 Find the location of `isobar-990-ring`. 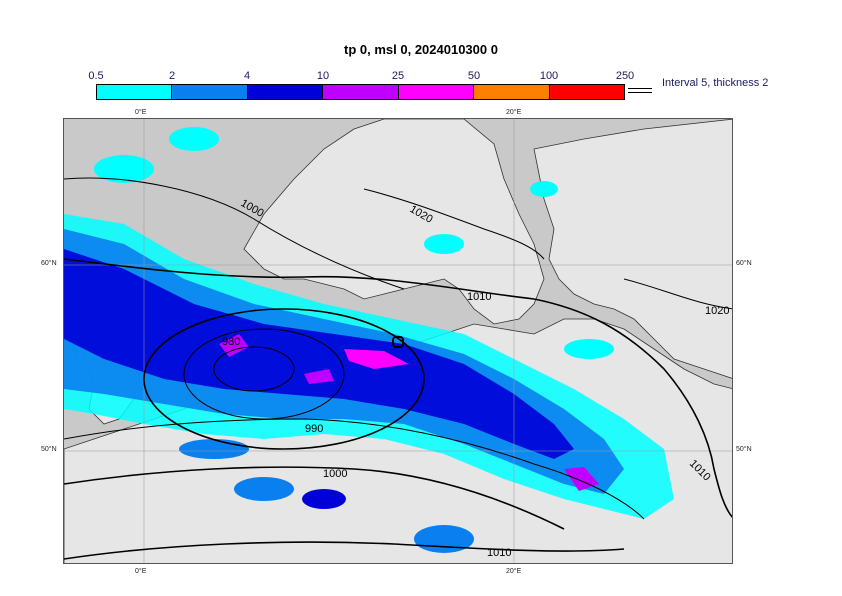

isobar-990-ring is located at coordinates (284, 379).